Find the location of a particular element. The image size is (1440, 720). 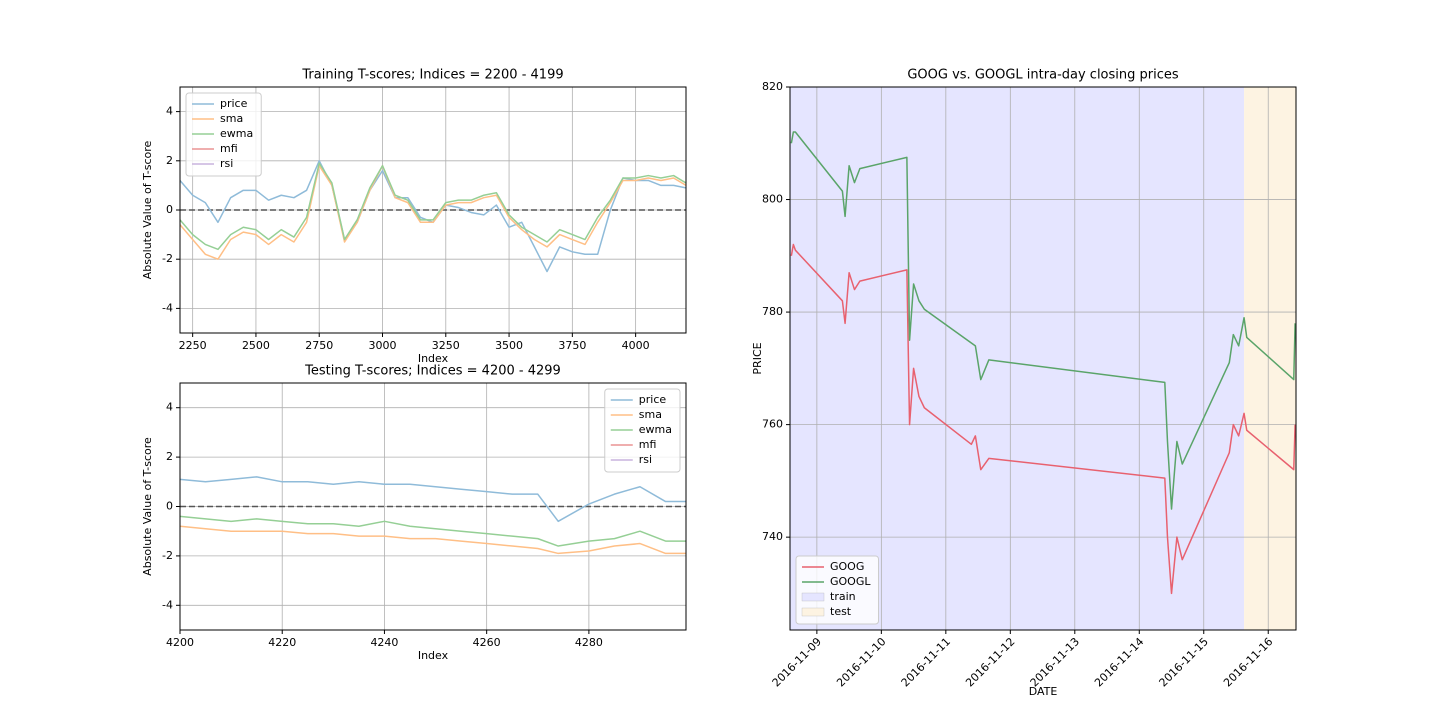

x-tick-label: 2016-11-13 is located at coordinates (1055, 662).